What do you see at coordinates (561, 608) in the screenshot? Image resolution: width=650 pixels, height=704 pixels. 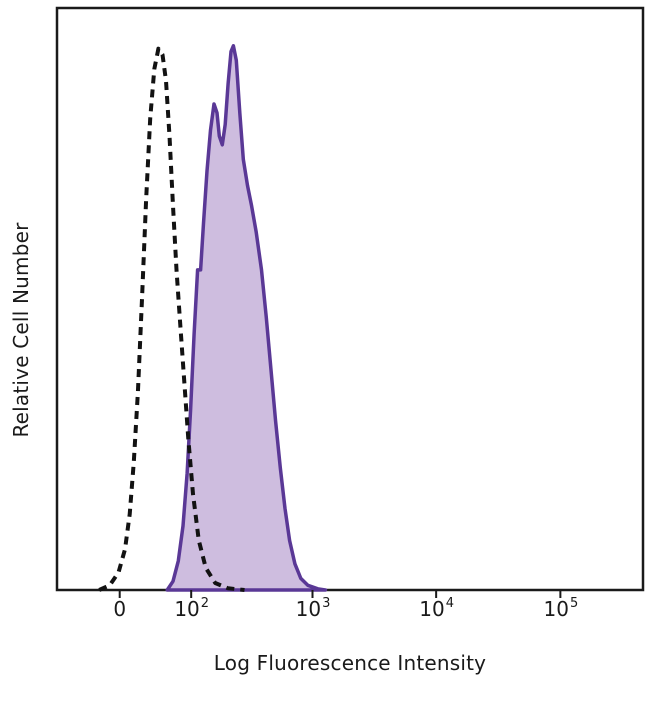 I see `x-tick-label: 105` at bounding box center [561, 608].